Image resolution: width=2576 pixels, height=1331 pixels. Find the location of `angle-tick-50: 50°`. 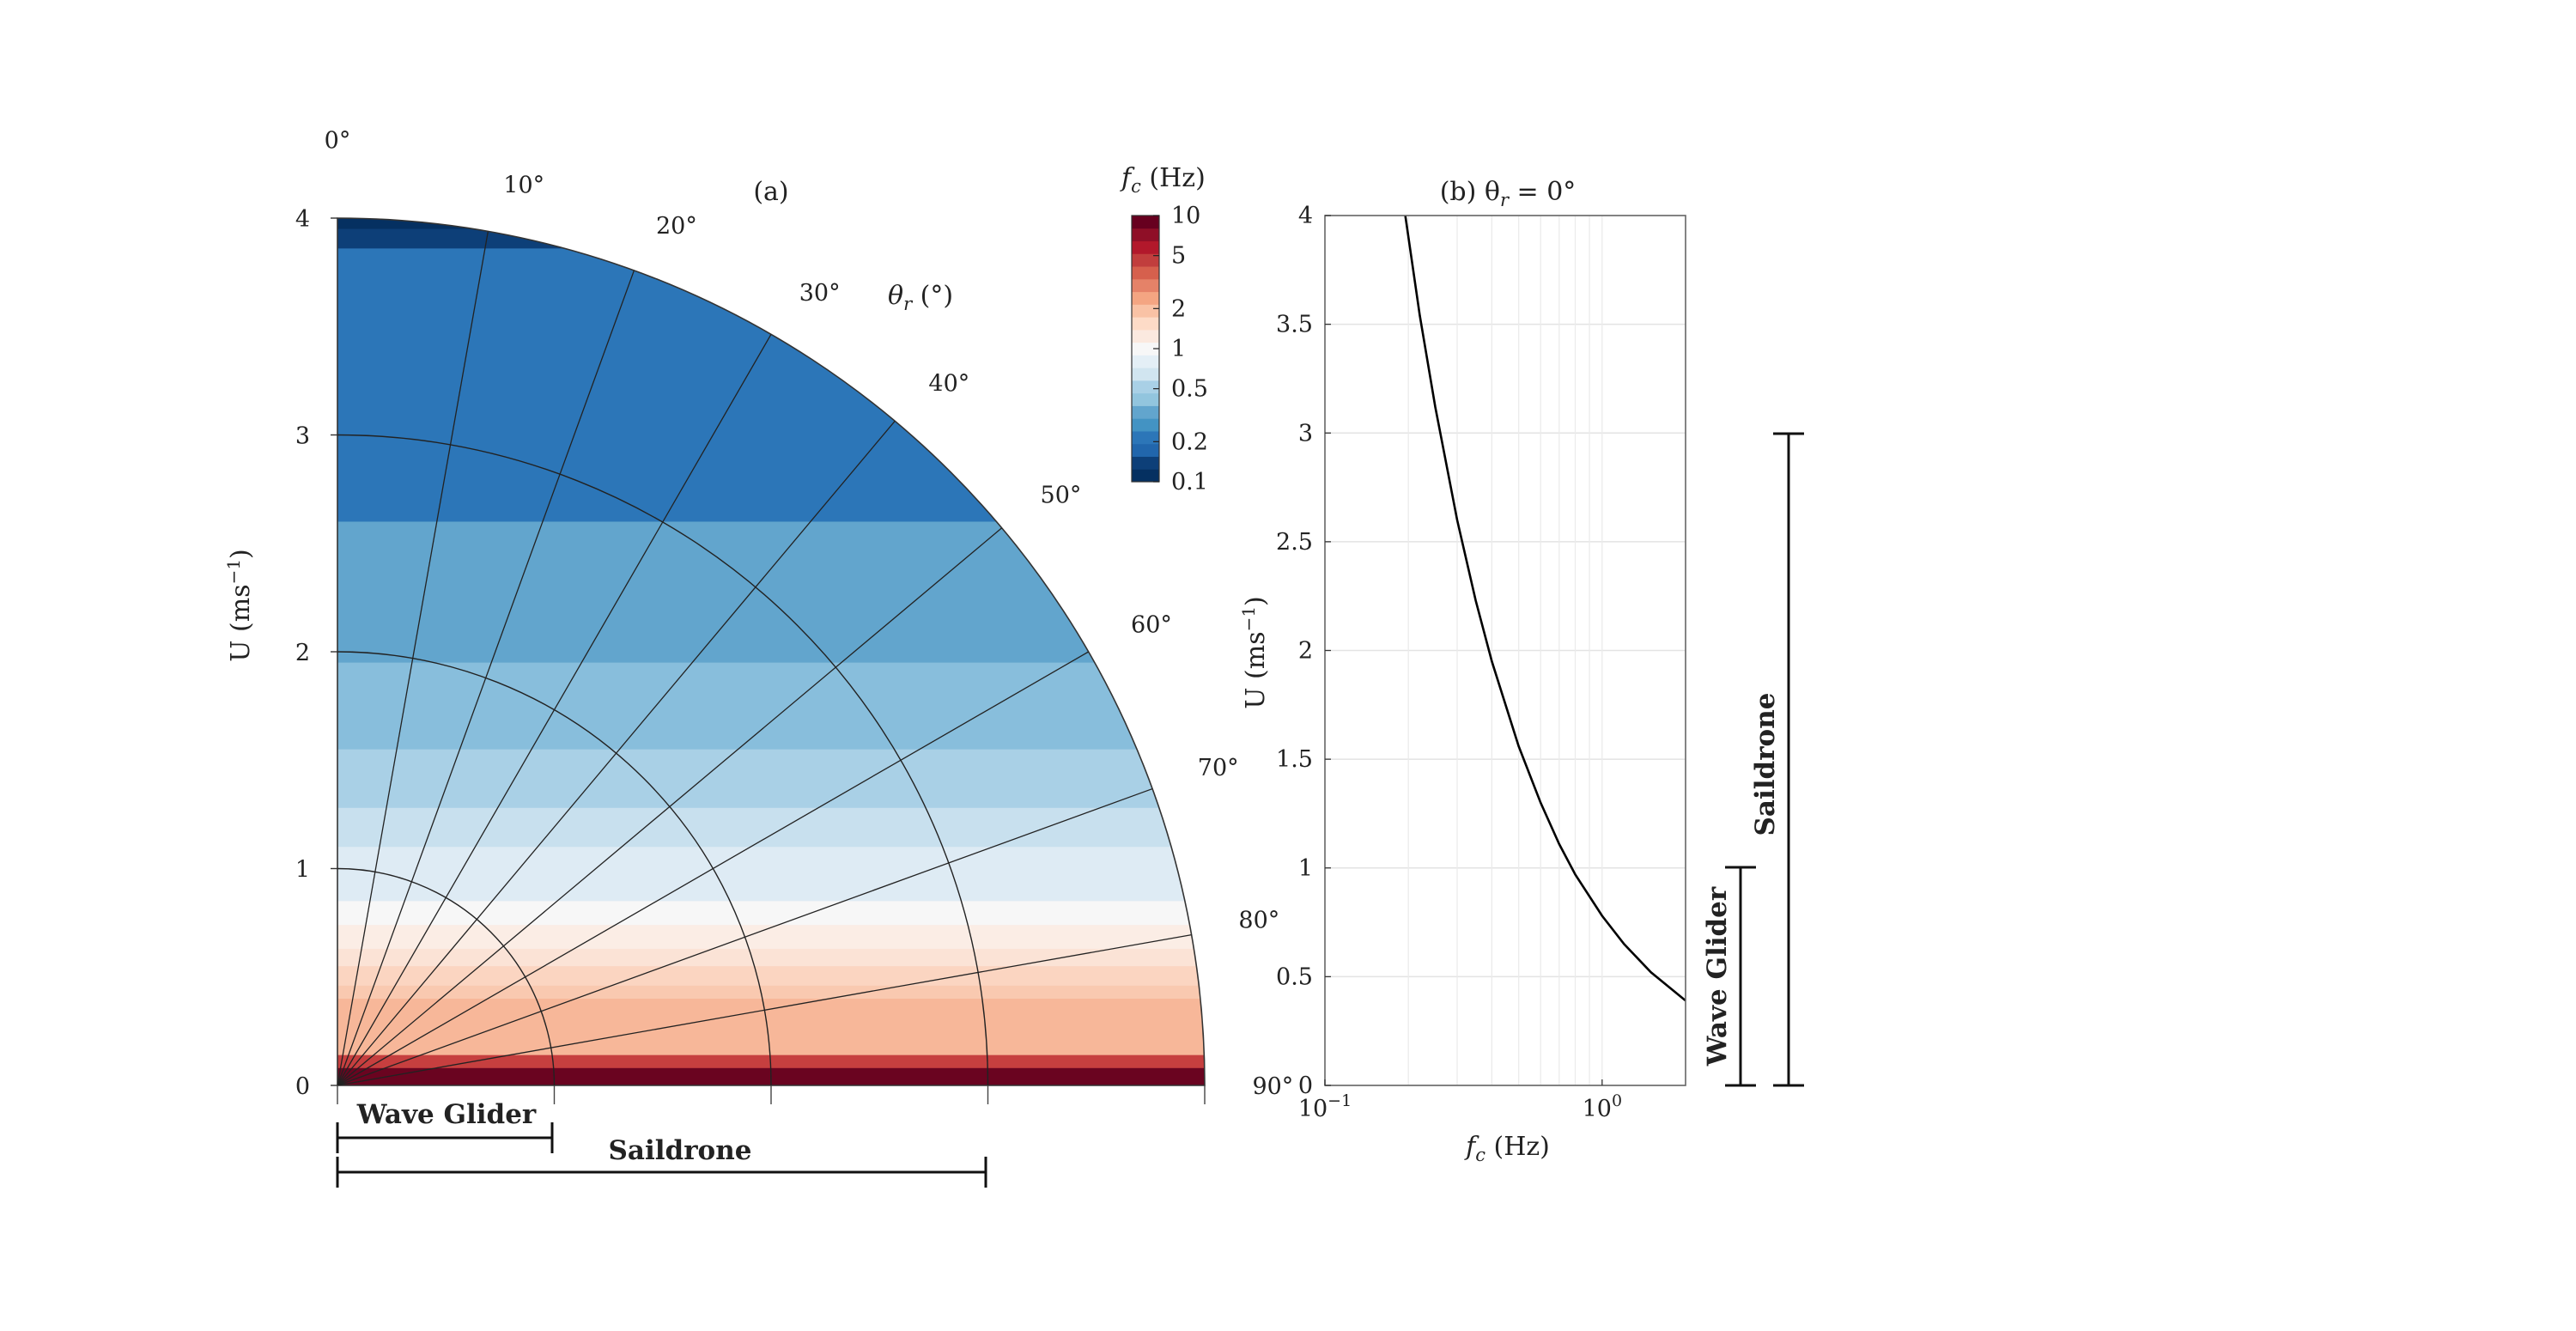

angle-tick-50: 50° is located at coordinates (1061, 496).